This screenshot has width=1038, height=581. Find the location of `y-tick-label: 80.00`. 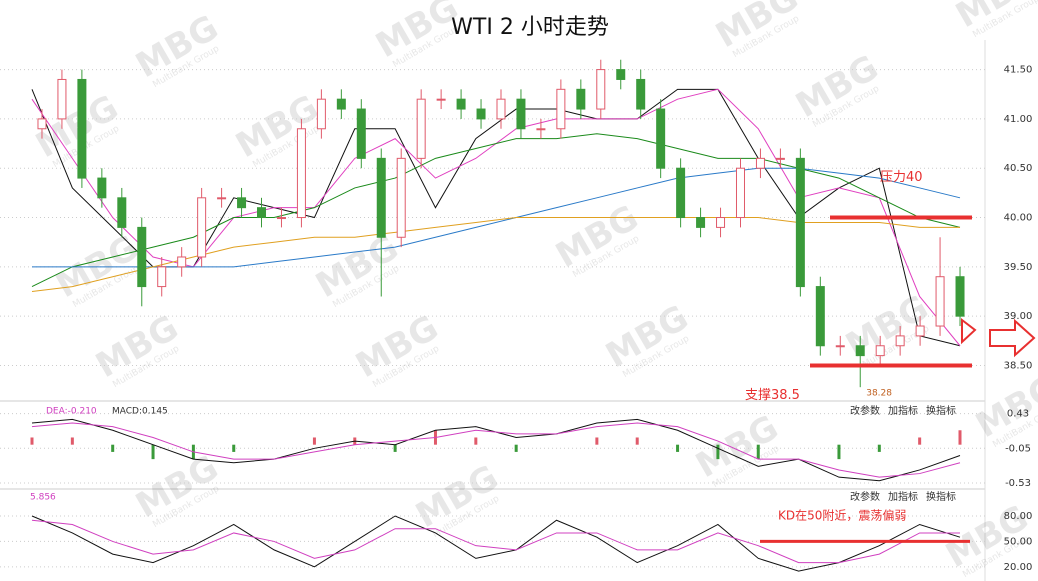

y-tick-label: 80.00 is located at coordinates (1018, 516).